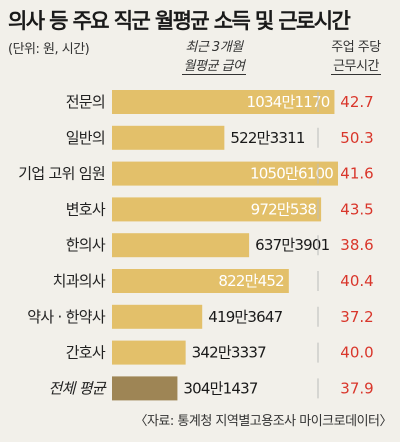  What do you see at coordinates (251, 281) in the screenshot?
I see `salary-value-label: 822만452` at bounding box center [251, 281].